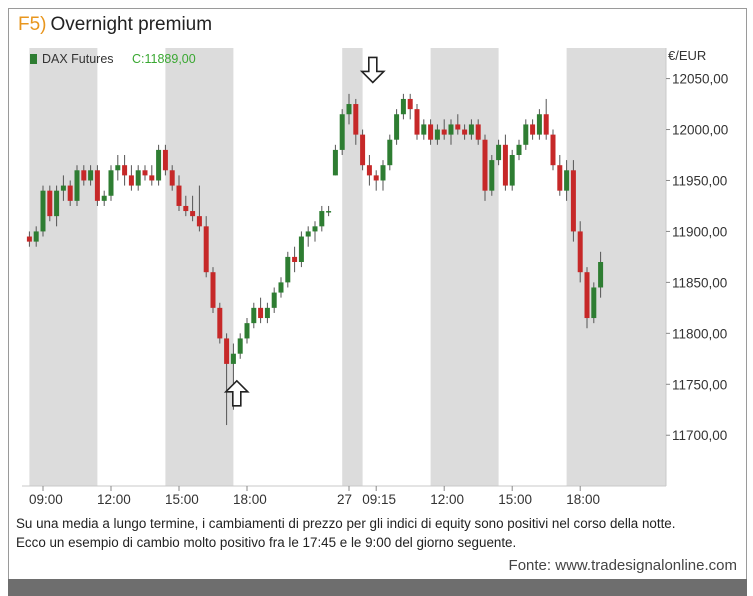 The height and width of the screenshot is (596, 753). Describe the element at coordinates (699, 231) in the screenshot. I see `y-tick-label: 11900,00` at that location.